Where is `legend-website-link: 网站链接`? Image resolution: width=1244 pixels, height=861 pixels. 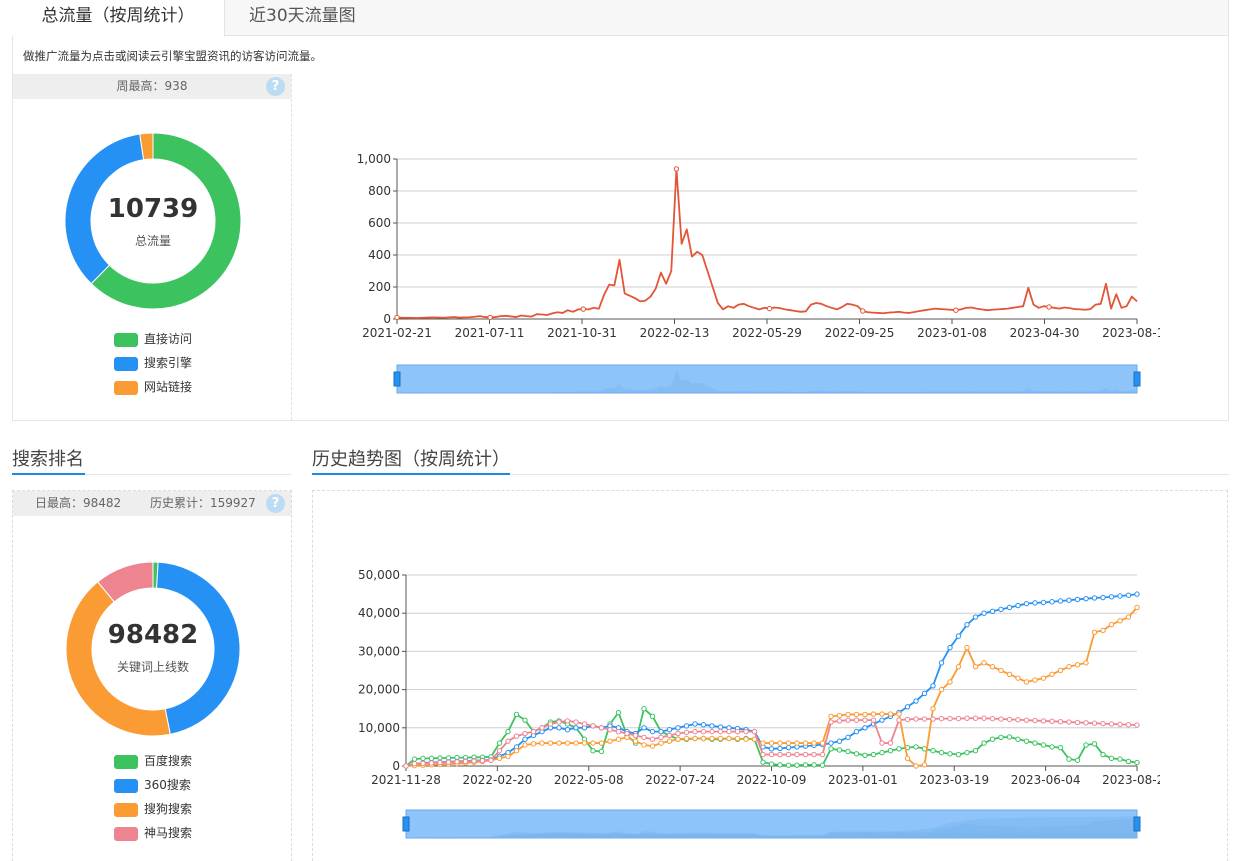
legend-website-link: 网站链接 is located at coordinates (153, 387).